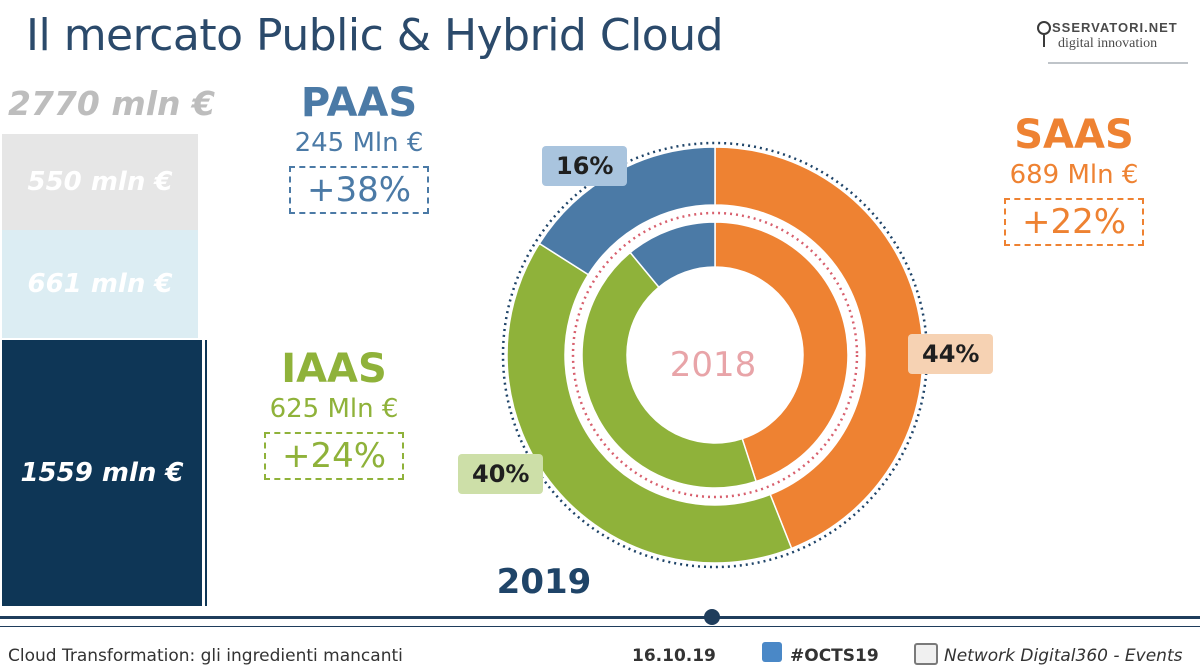  What do you see at coordinates (1118, 63) in the screenshot?
I see `logo-underline` at bounding box center [1118, 63].